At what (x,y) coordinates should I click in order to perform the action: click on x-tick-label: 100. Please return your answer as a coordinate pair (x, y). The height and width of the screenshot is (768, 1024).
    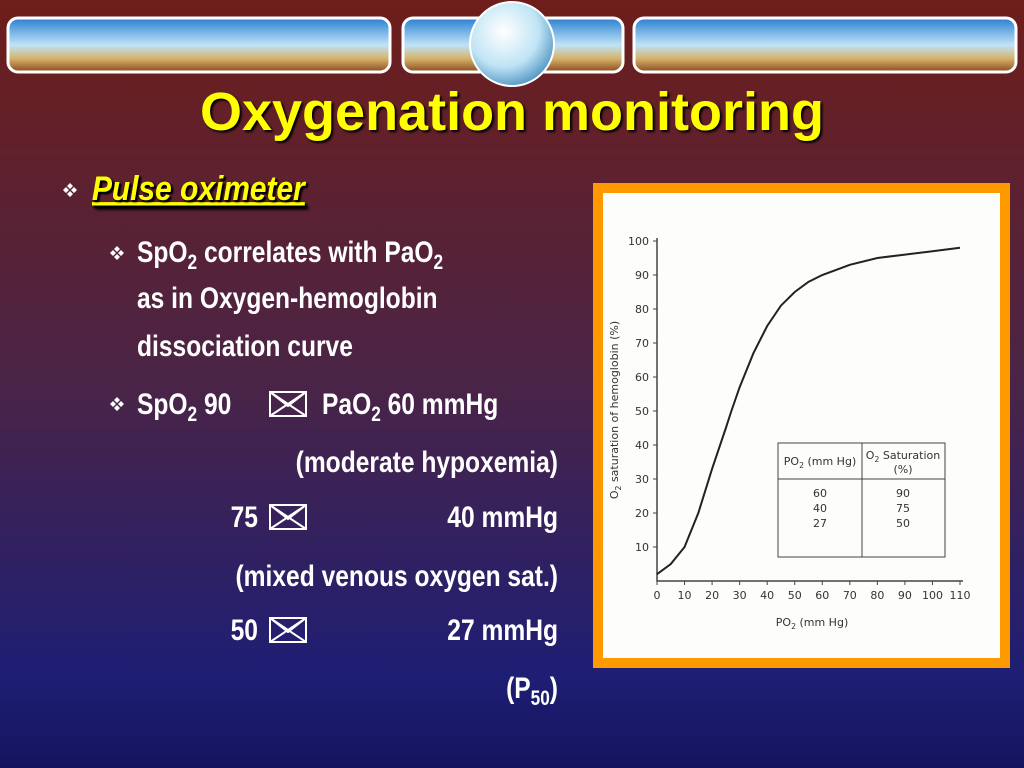
    Looking at the image, I should click on (932, 595).